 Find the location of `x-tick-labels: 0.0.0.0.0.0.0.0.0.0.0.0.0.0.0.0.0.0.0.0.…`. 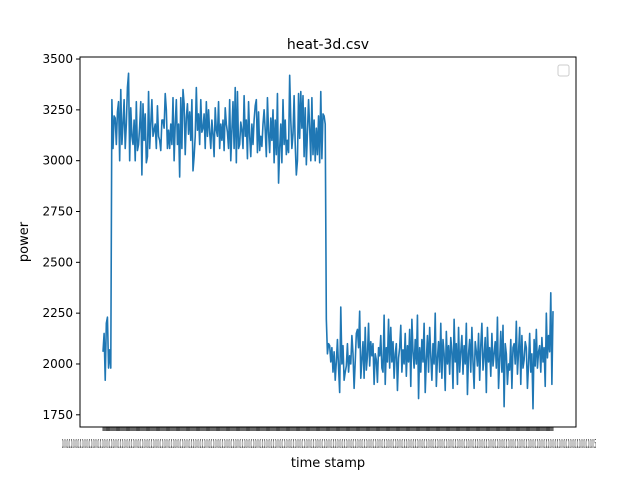

x-tick-labels: 0.0.0.0.0.0.0.0.0.0.0.0.0.0.0.0.0.0.0.0.… is located at coordinates (329, 444).